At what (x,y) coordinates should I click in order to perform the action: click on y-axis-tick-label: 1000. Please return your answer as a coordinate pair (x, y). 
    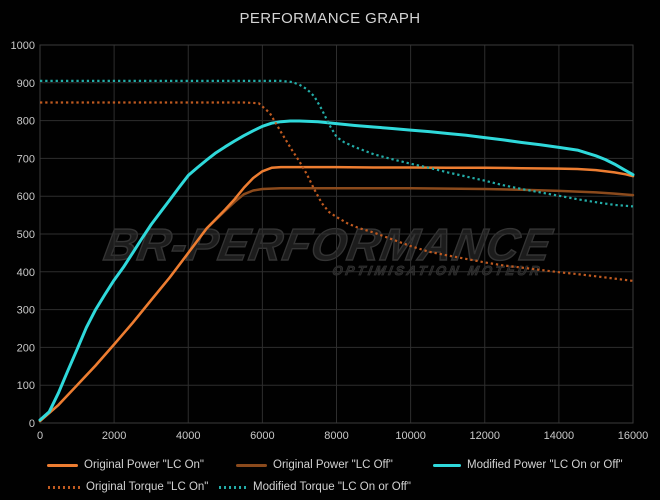
    Looking at the image, I should click on (23, 46).